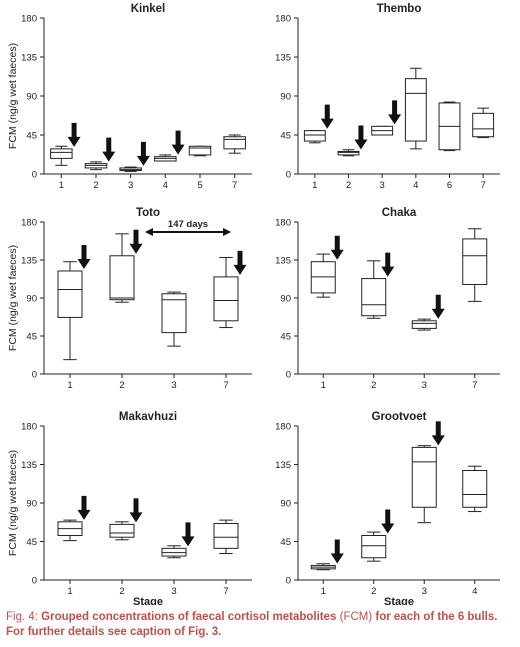 This screenshot has height=647, width=520. Describe the element at coordinates (399, 213) in the screenshot. I see `chart-title: Chaka` at that location.